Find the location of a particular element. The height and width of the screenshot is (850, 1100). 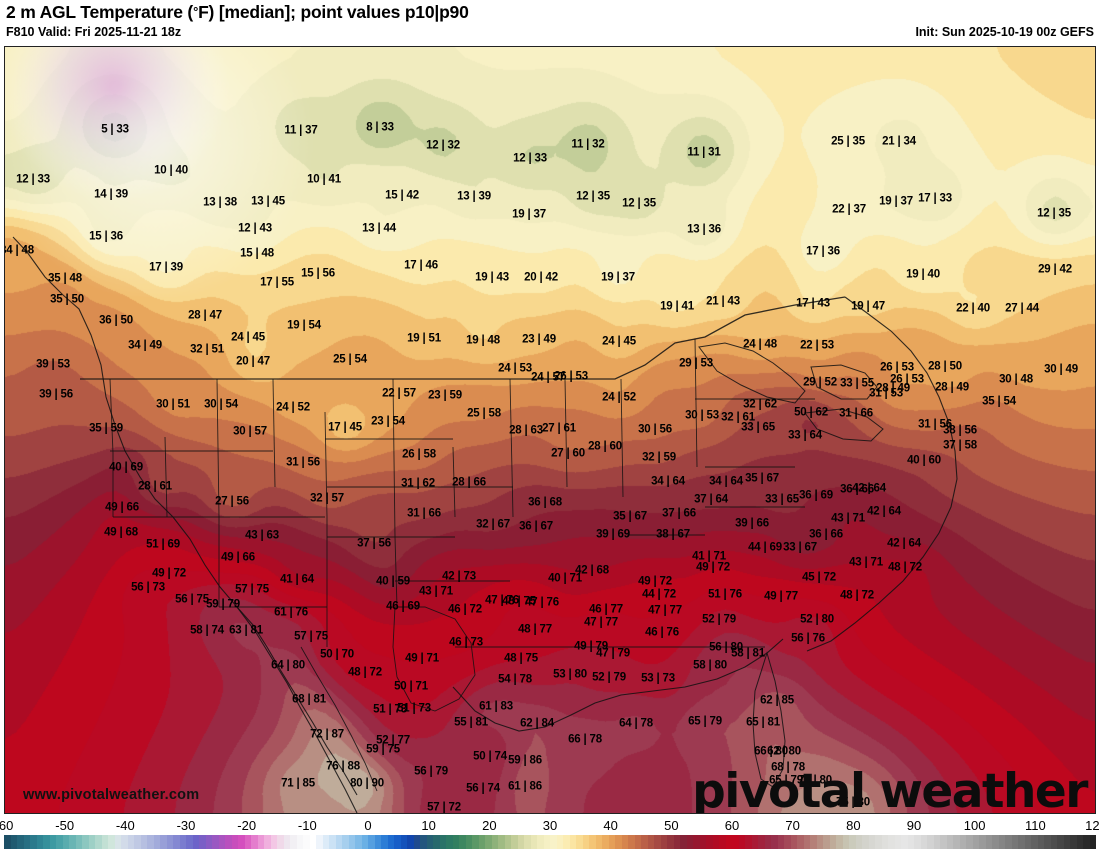

site-url-watermark: www.pivotalweather.com is located at coordinates (111, 795).